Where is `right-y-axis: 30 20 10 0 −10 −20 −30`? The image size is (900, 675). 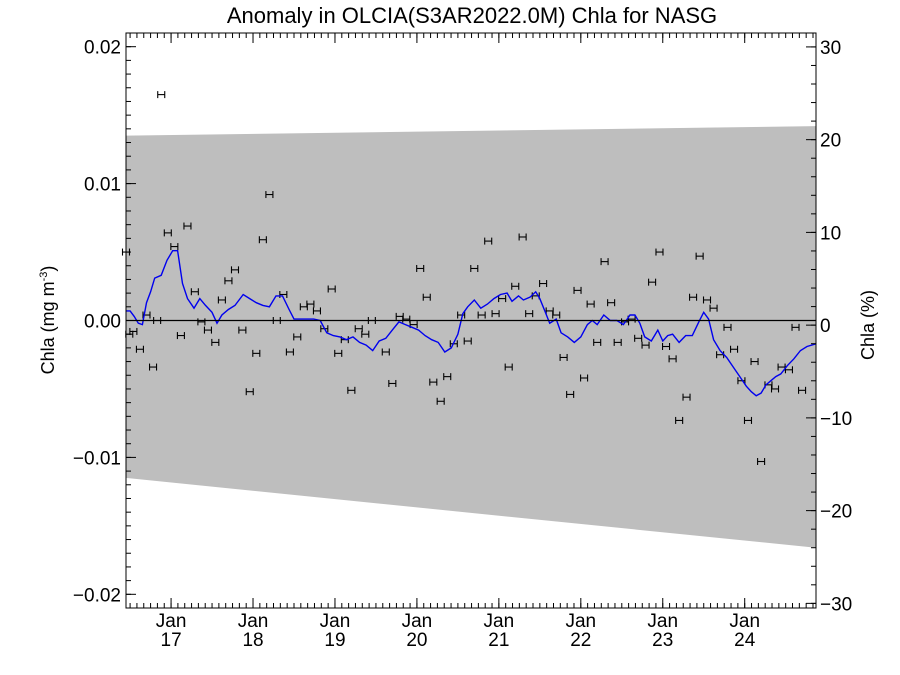
right-y-axis: 30 20 10 0 −10 −20 −30 is located at coordinates (829, 326).